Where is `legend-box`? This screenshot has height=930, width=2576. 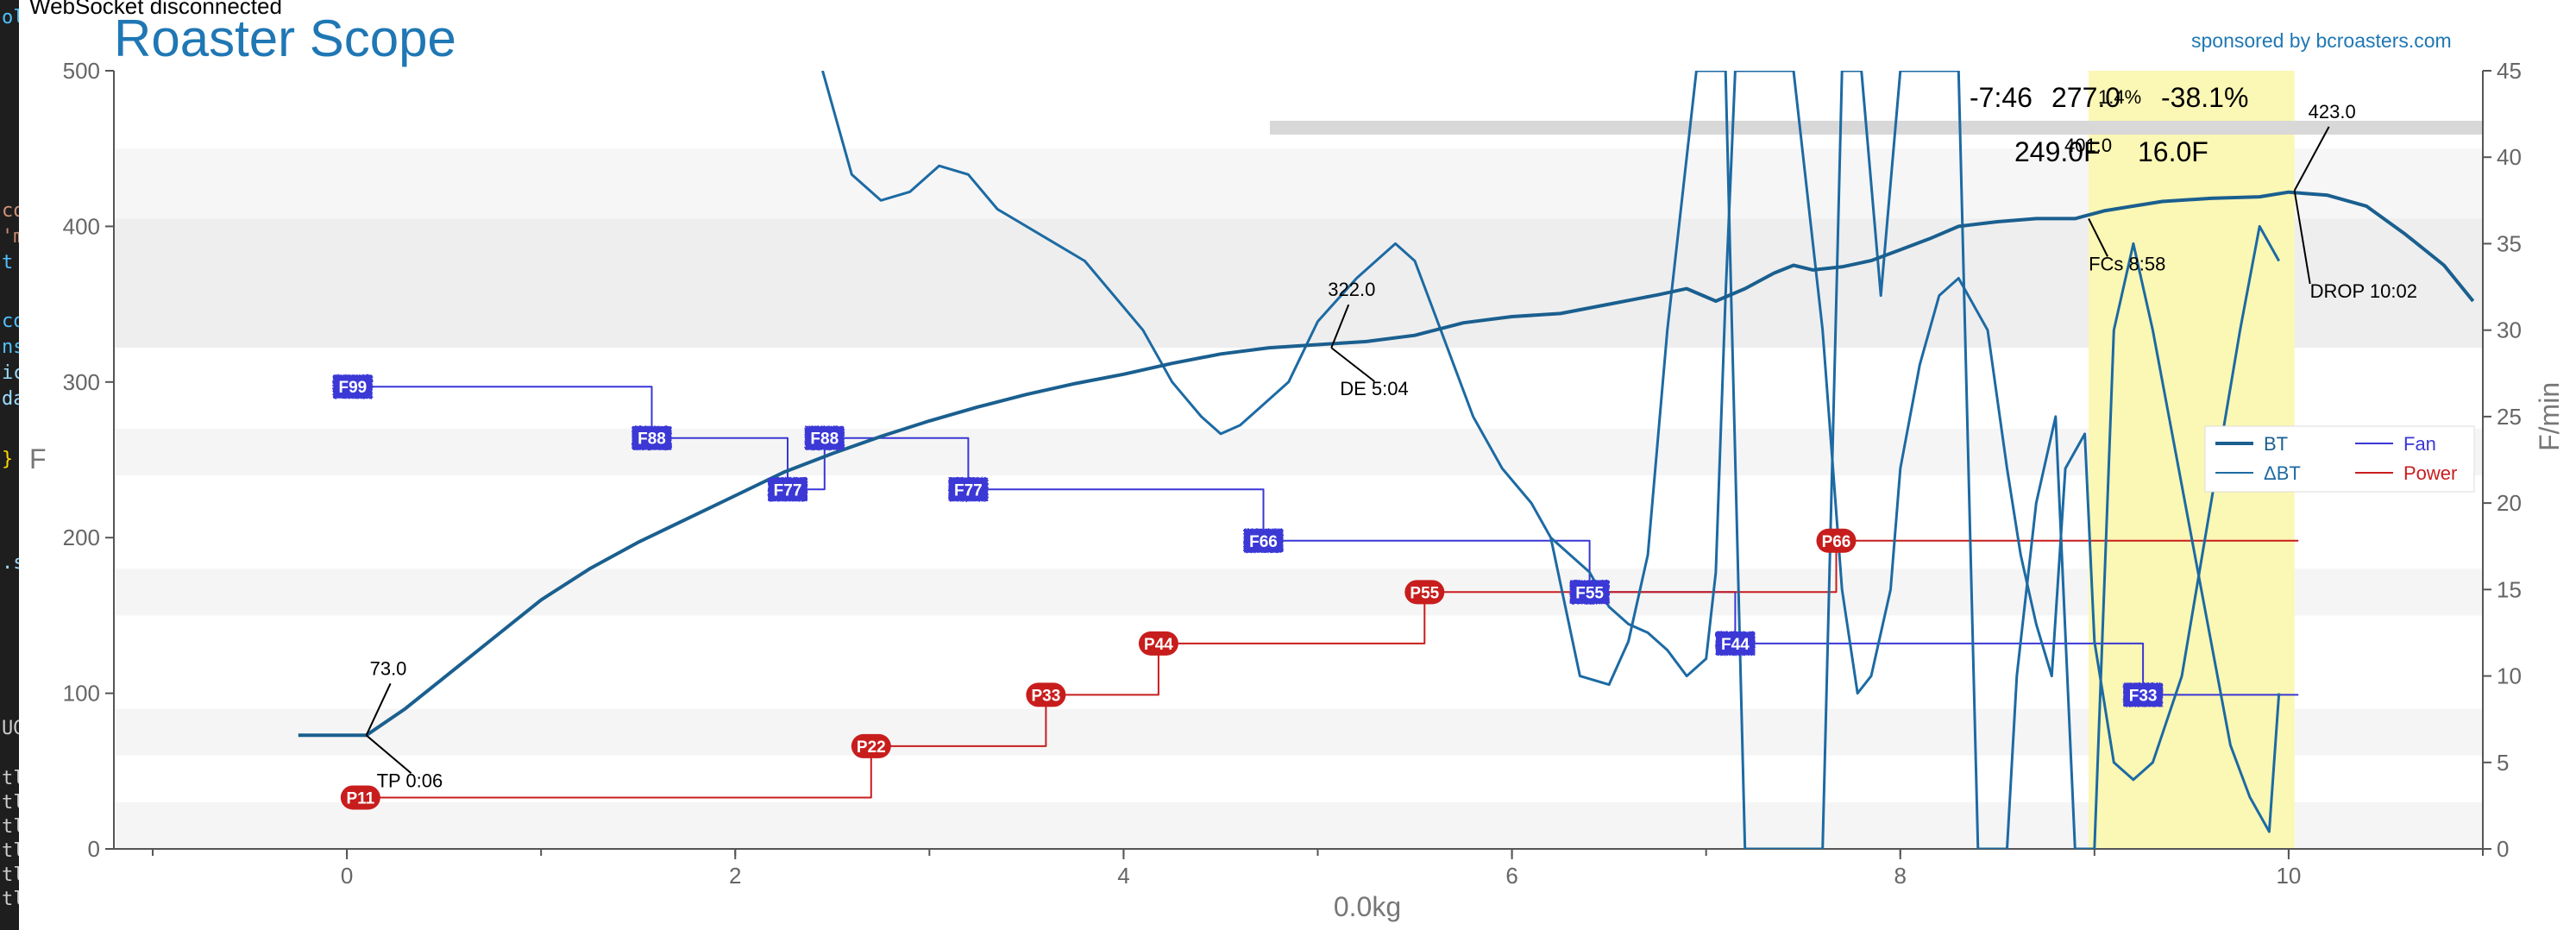
legend-box is located at coordinates (2339, 459).